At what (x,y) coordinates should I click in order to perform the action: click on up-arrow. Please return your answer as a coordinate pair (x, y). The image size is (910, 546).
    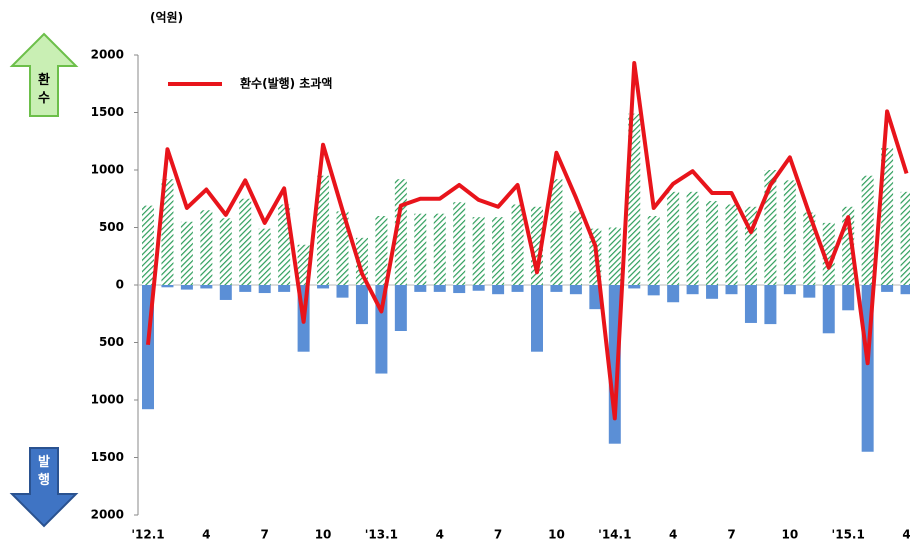
    Looking at the image, I should click on (44, 74).